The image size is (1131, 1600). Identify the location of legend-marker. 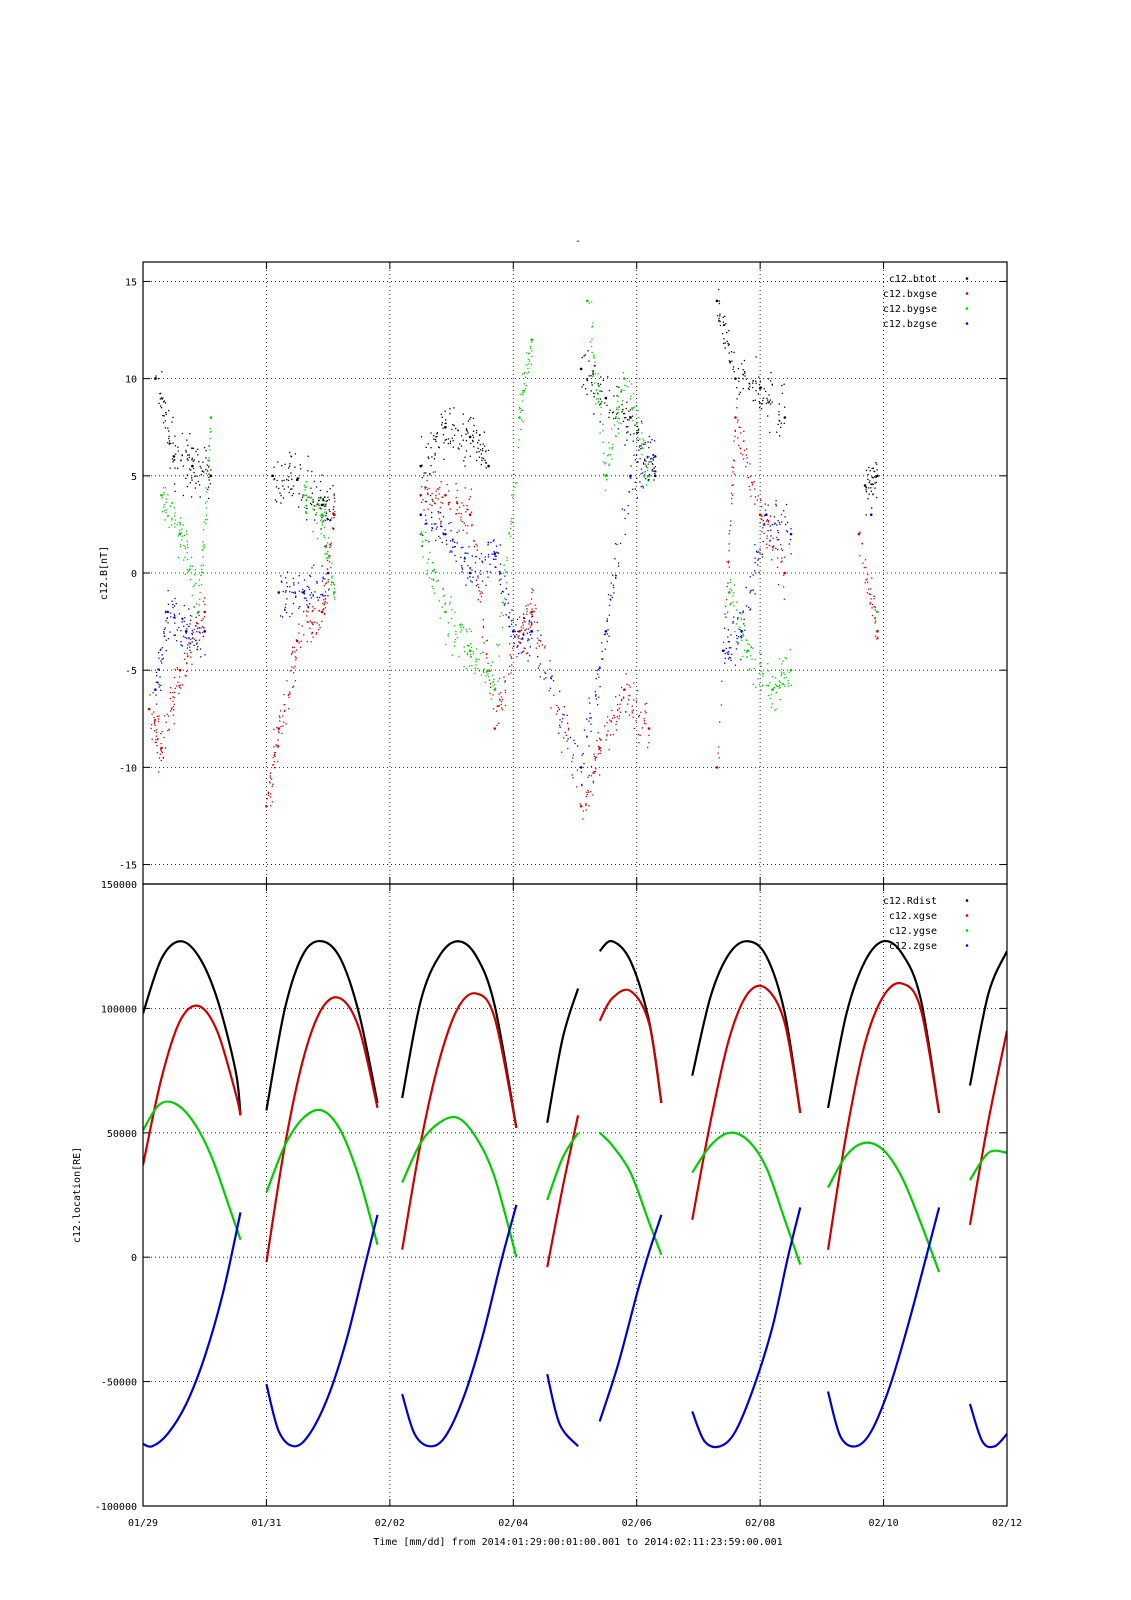
(967, 293).